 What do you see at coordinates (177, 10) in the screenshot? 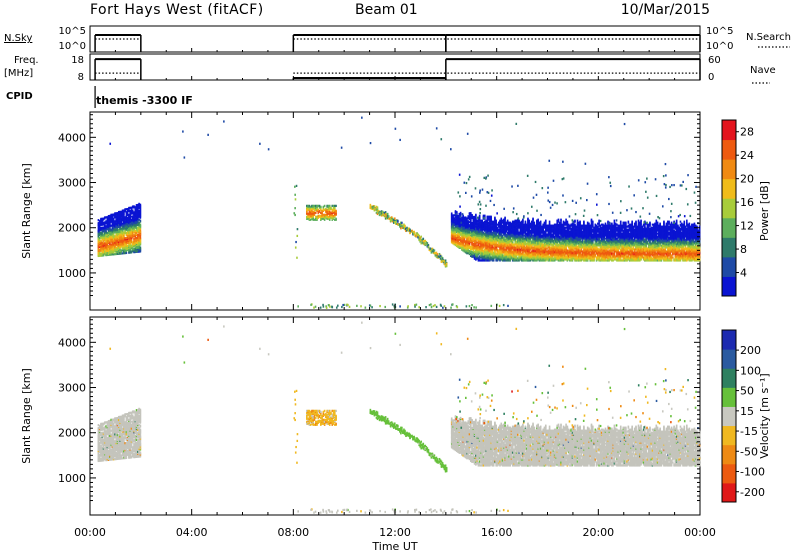
I see `station-title: Fort Hays West (fitACF)` at bounding box center [177, 10].